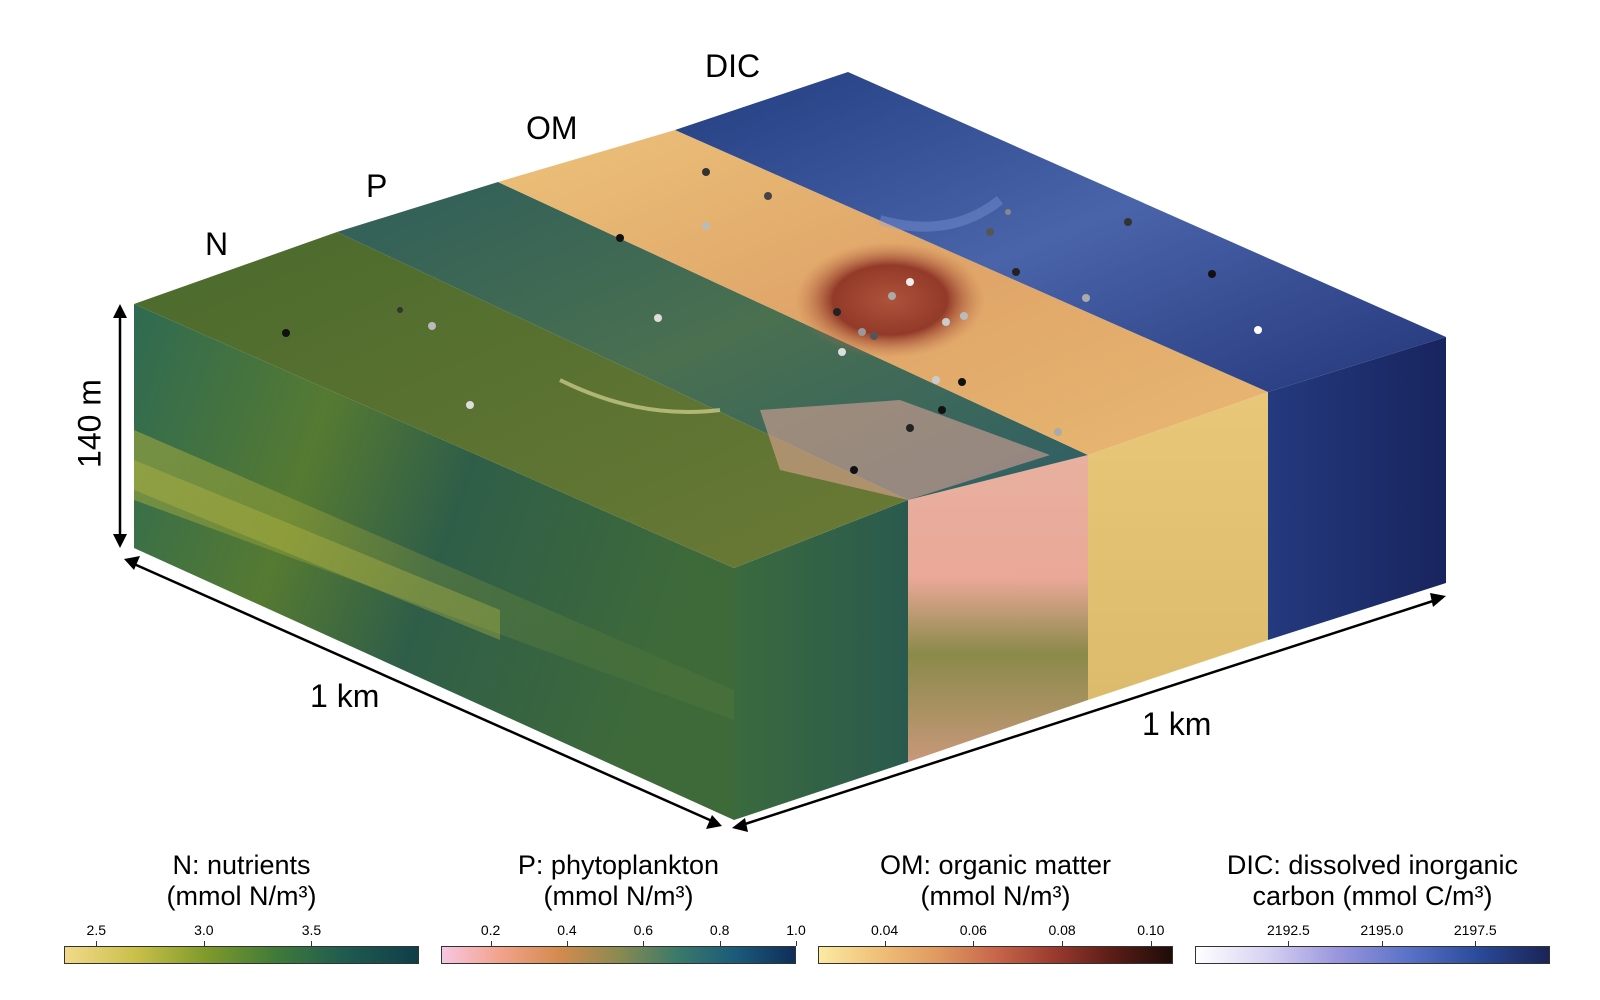  Describe the element at coordinates (618, 955) in the screenshot. I see `colorbar-P` at that location.